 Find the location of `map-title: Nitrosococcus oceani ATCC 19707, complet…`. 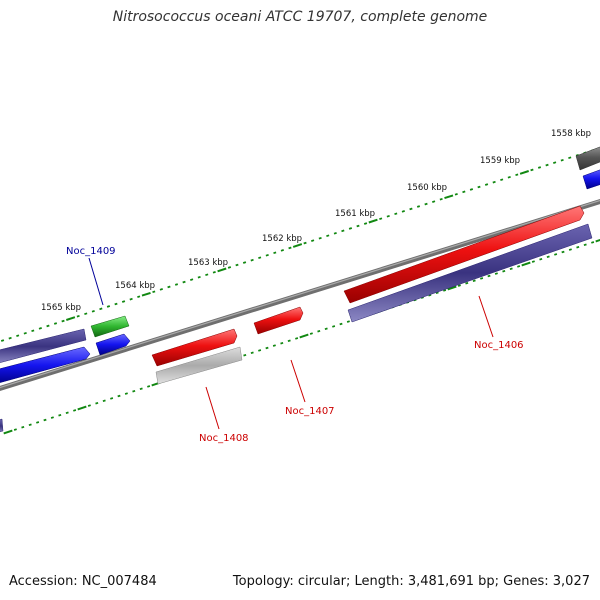

map-title: Nitrosococcus oceani ATCC 19707, complet… is located at coordinates (300, 17).